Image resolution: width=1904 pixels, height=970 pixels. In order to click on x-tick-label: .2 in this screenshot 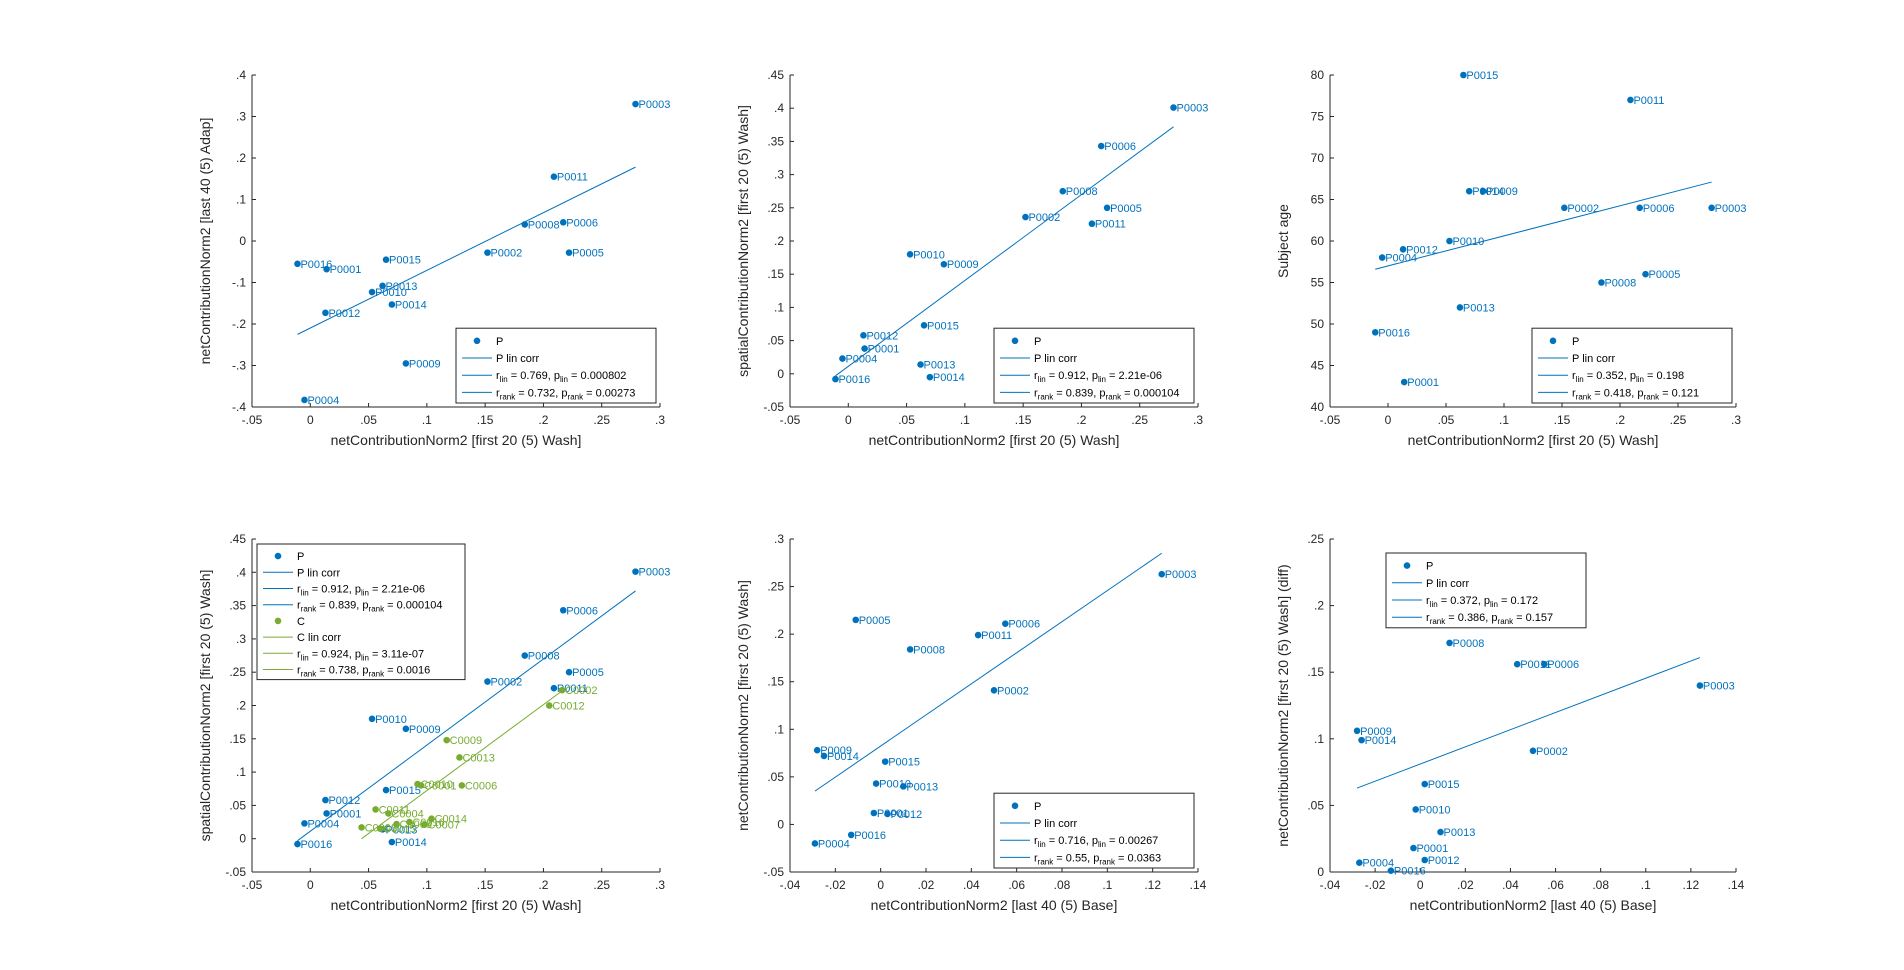, I will do `click(543, 885)`.